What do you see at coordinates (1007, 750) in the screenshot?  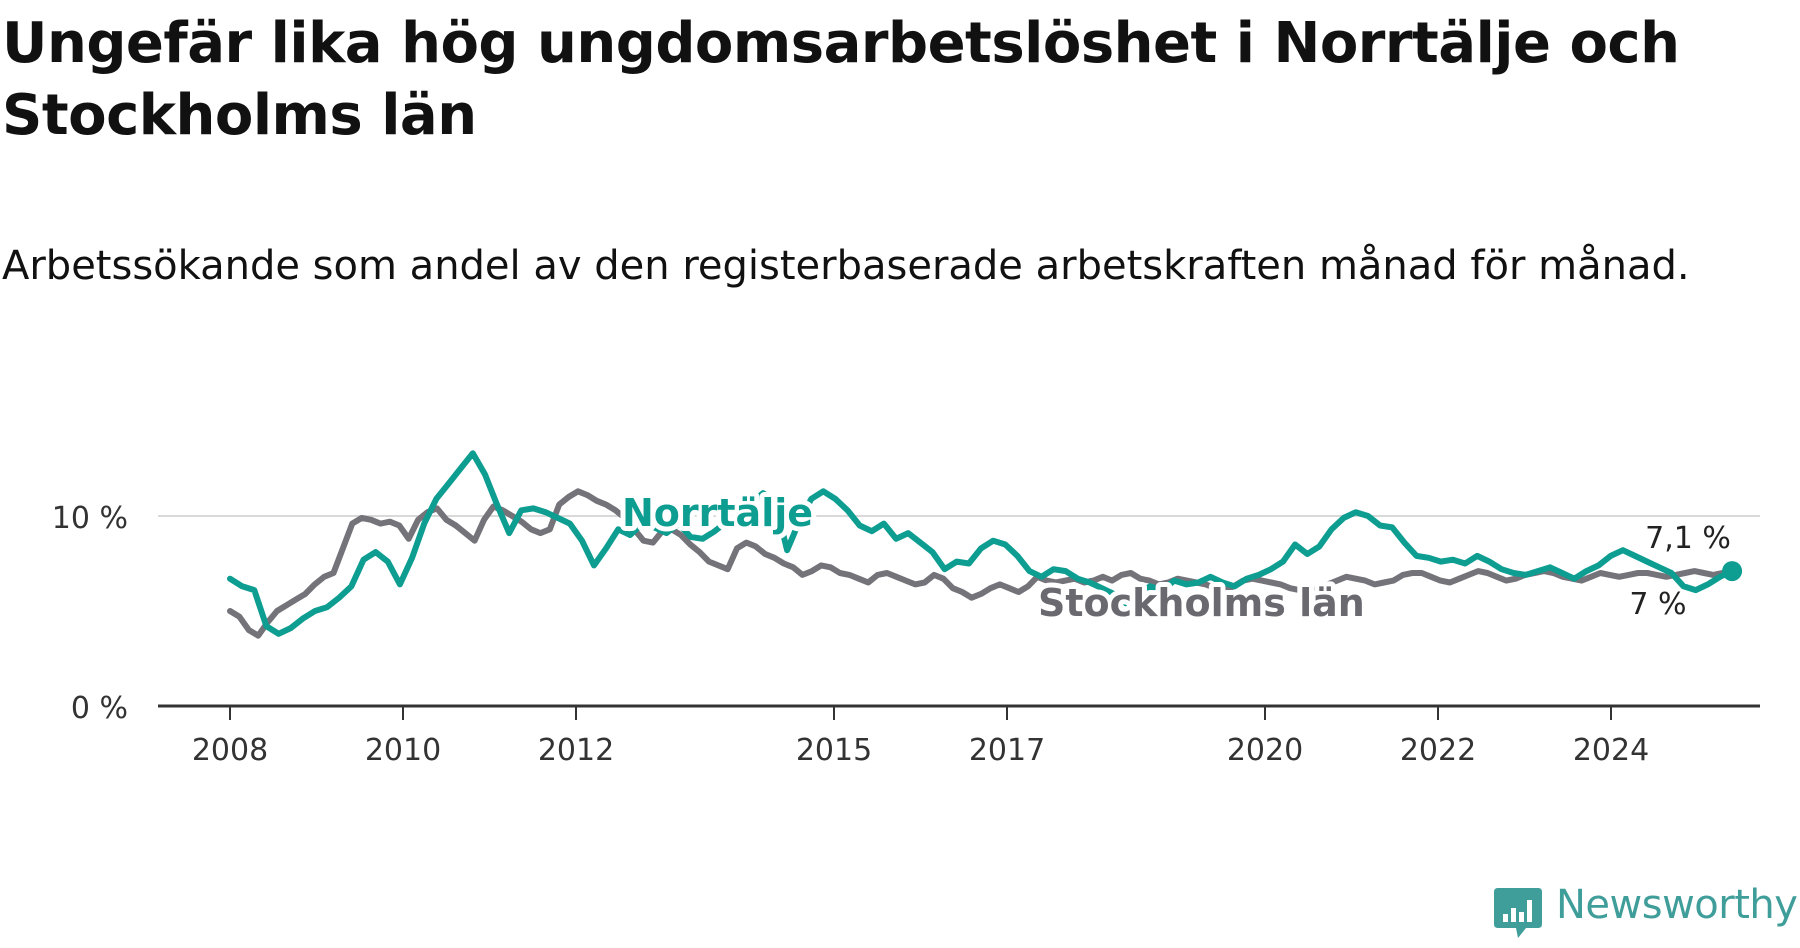 I see `x-tick-label: 2017` at bounding box center [1007, 750].